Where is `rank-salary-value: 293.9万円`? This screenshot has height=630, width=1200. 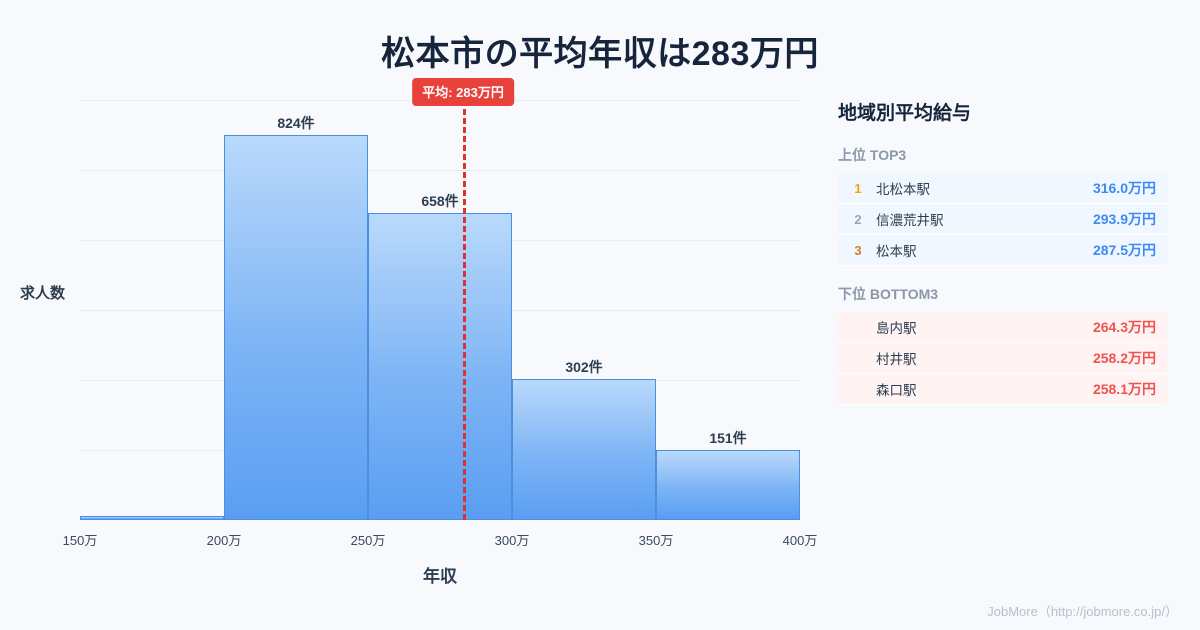 rank-salary-value: 293.9万円 is located at coordinates (1124, 219).